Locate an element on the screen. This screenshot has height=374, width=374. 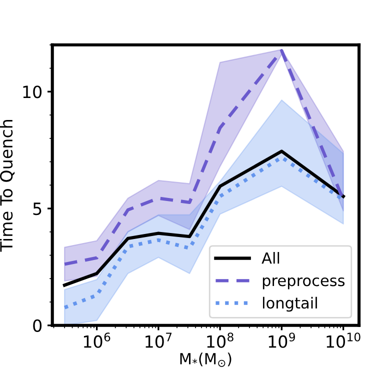
x-tick-label: 10$^{10}$ is located at coordinates (343, 340).